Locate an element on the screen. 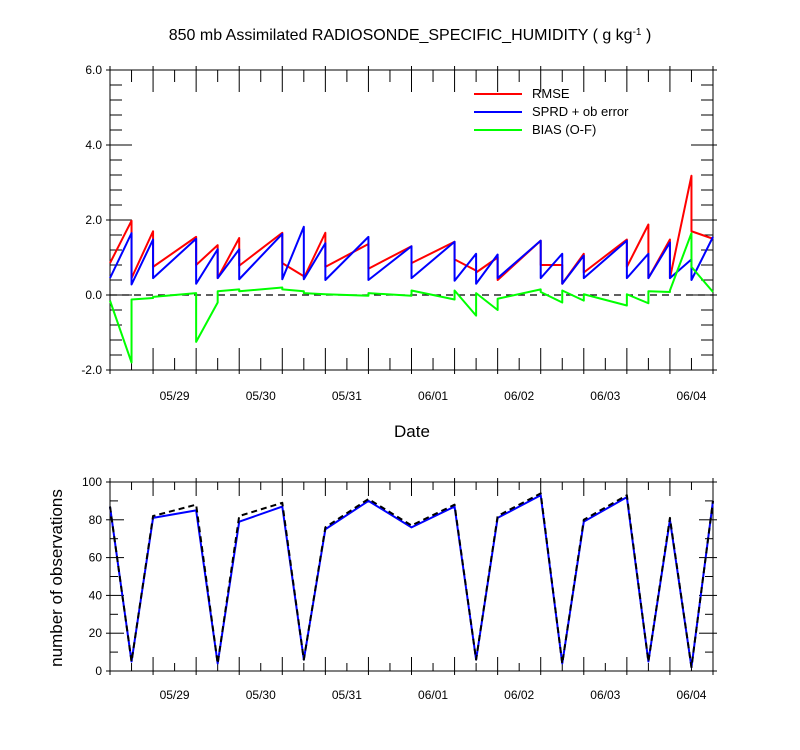  y-tick-label: 4.0 is located at coordinates (93, 145).